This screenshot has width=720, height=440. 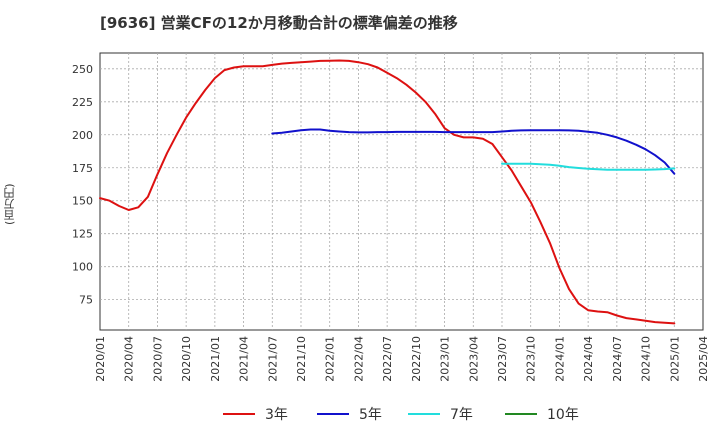 What do you see at coordinates (82, 201) in the screenshot?
I see `y-tick-label: 150` at bounding box center [82, 201].